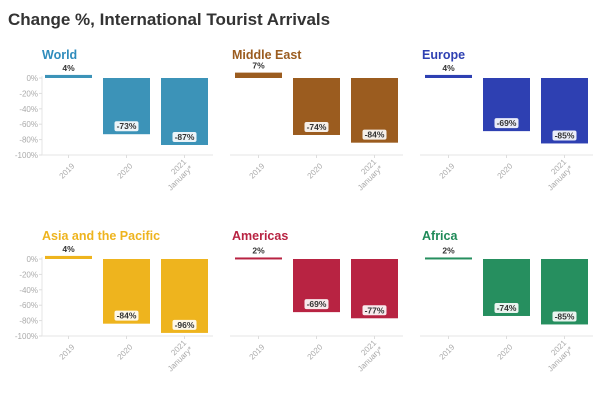 The width and height of the screenshot is (600, 400). I want to click on panel-americas: Americas 2% 2019 -69% 2020 -77% 2021January*, so click(316, 301).